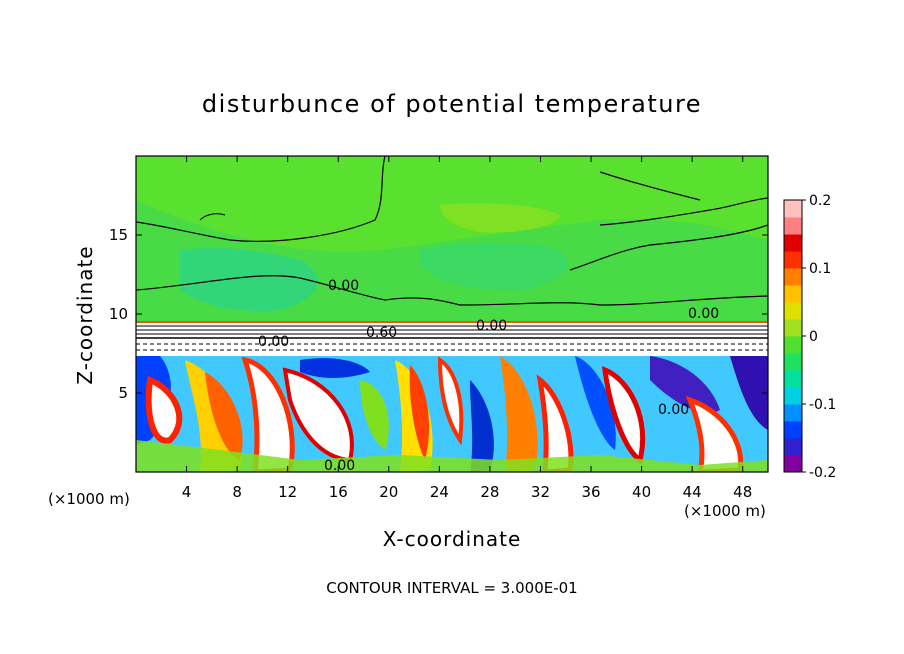  What do you see at coordinates (118, 314) in the screenshot?
I see `y-tick-label: 10` at bounding box center [118, 314].